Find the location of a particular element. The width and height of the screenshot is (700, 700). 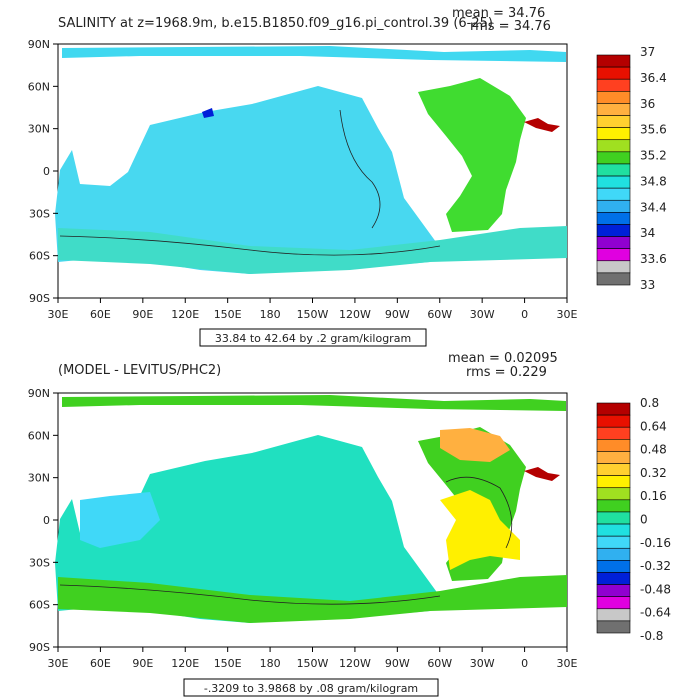

panel-2-mean: mean = 0.02095 is located at coordinates (503, 358).